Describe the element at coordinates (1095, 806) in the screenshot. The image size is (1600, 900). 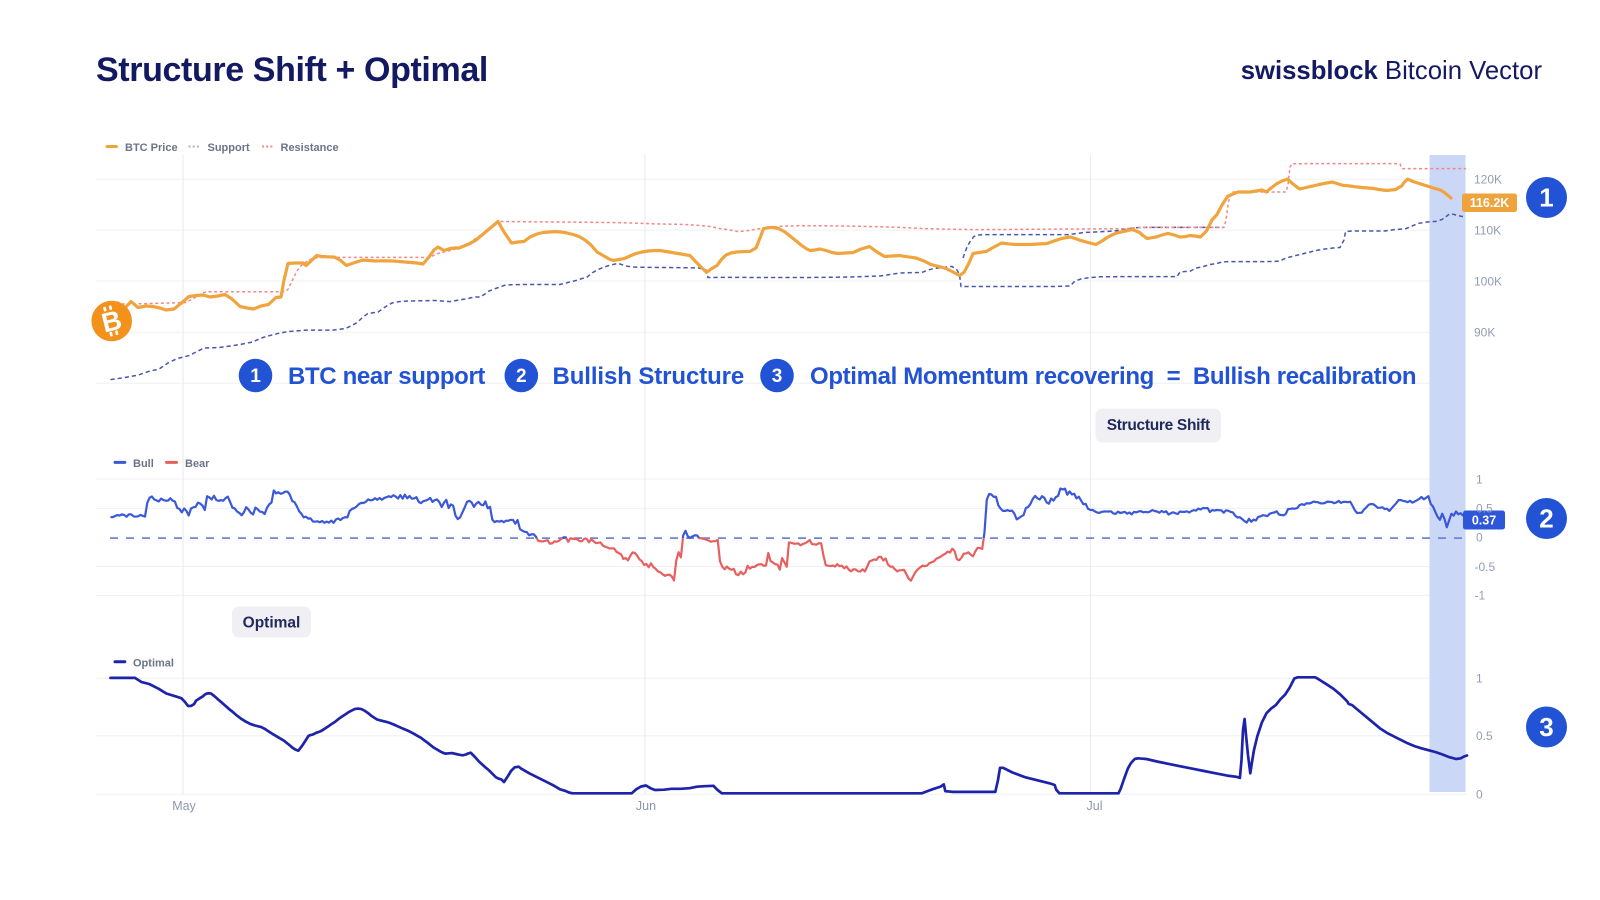
I see `svg-text: Jul` at that location.